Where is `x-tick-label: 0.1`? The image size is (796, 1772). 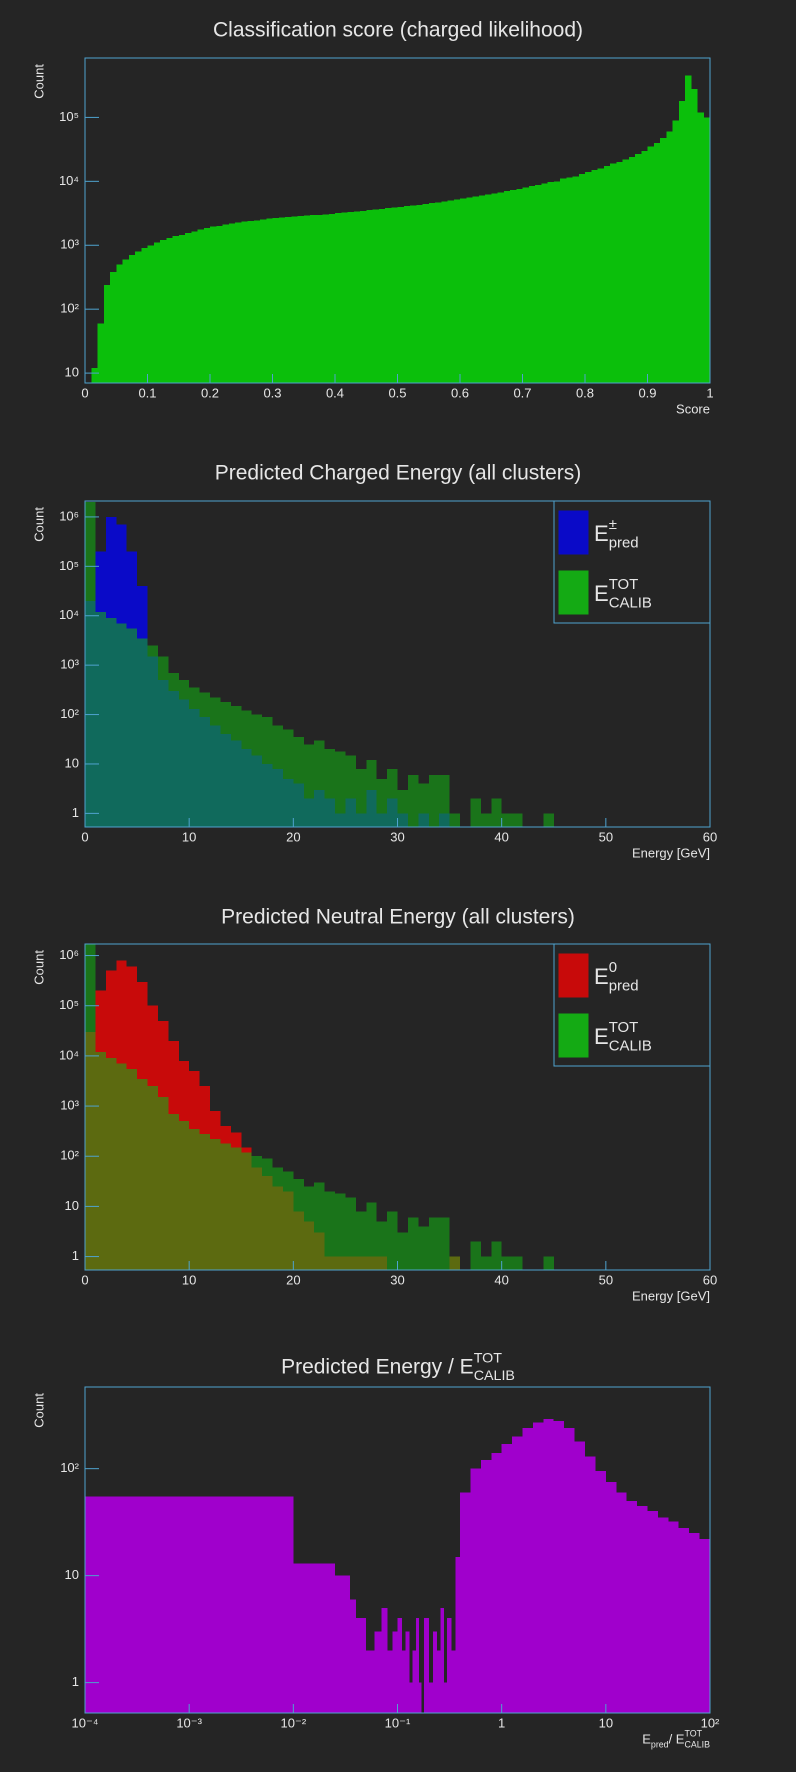
x-tick-label: 0.1 is located at coordinates (147, 392).